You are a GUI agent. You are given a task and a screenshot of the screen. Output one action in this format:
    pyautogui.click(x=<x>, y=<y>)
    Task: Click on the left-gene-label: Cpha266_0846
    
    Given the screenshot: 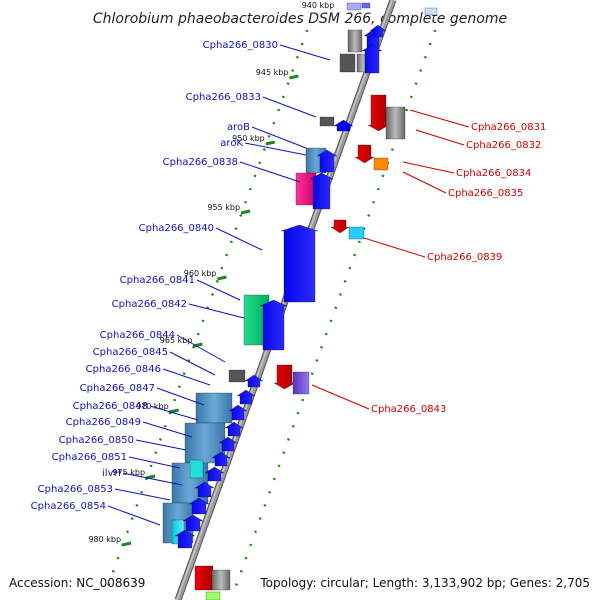 What is the action you would take?
    pyautogui.click(x=123, y=369)
    